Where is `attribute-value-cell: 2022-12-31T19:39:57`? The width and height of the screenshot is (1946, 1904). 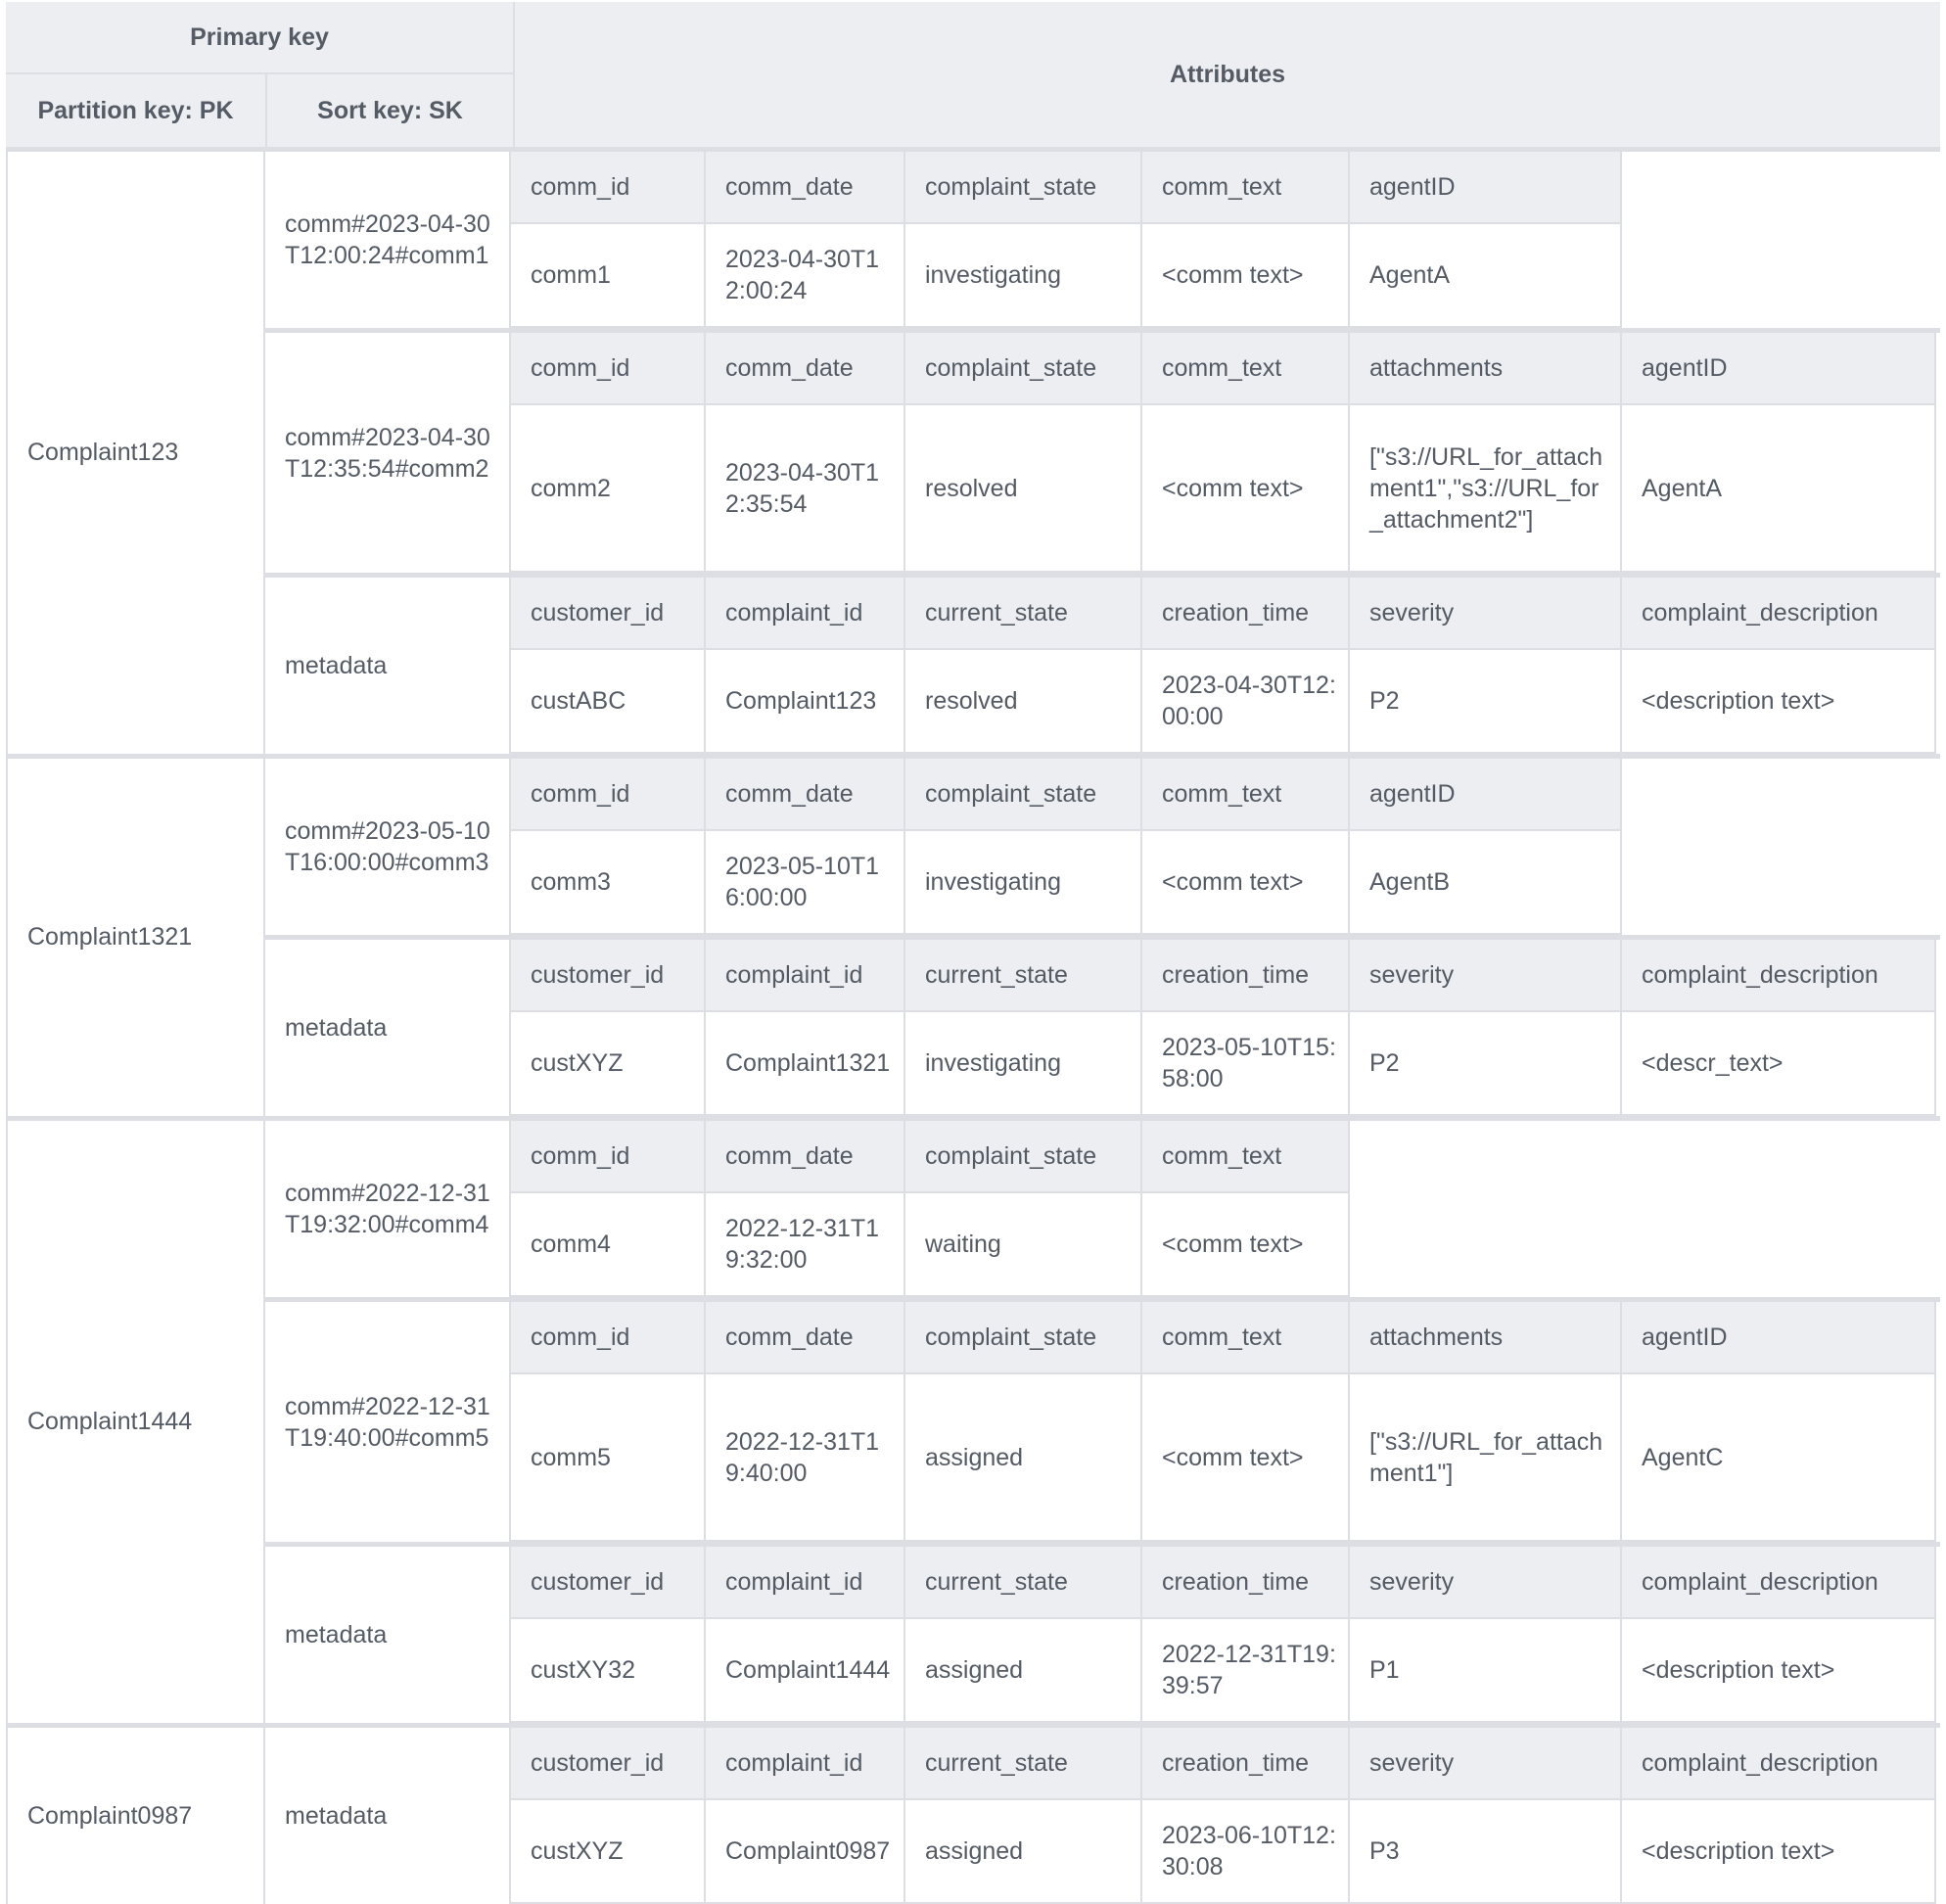
attribute-value-cell: 2022-12-31T19:39:57 is located at coordinates (1246, 1671).